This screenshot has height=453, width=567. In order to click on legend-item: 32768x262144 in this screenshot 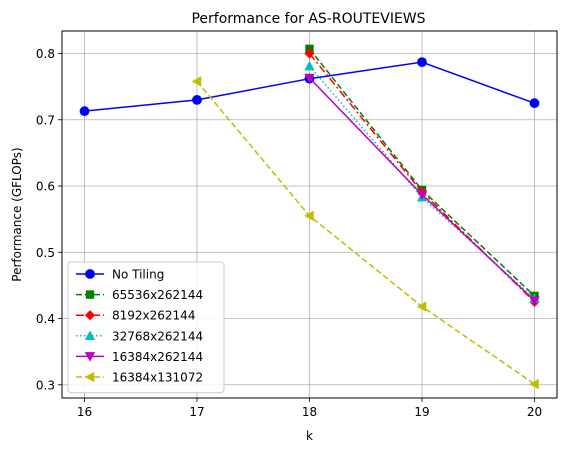, I will do `click(139, 336)`.